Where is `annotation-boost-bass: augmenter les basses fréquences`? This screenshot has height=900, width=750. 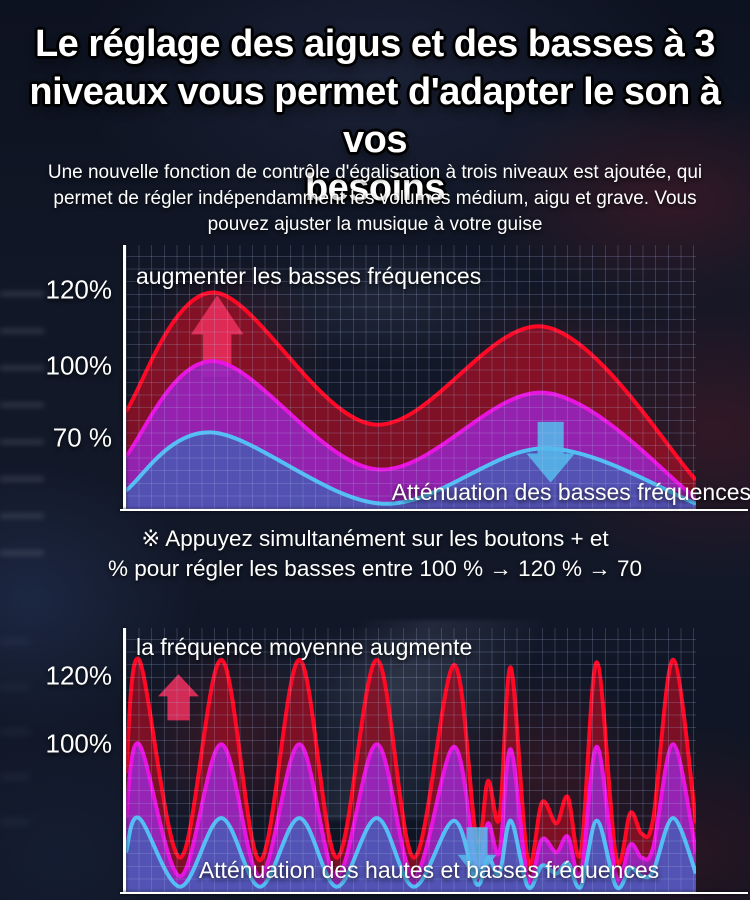 annotation-boost-bass: augmenter les basses fréquences is located at coordinates (309, 276).